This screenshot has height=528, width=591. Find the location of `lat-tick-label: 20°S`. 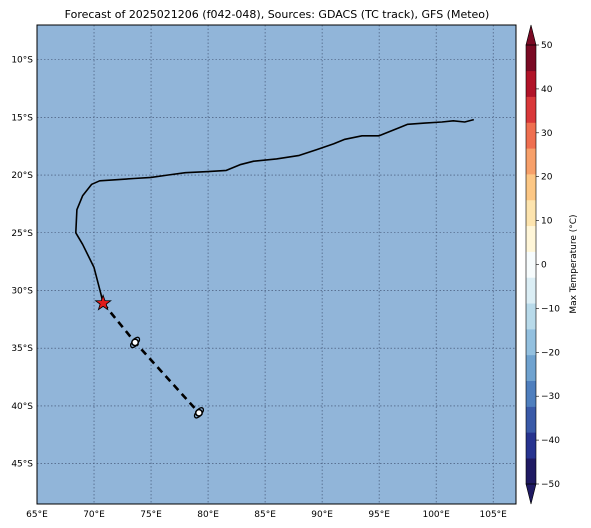

lat-tick-label: 20°S is located at coordinates (22, 176).